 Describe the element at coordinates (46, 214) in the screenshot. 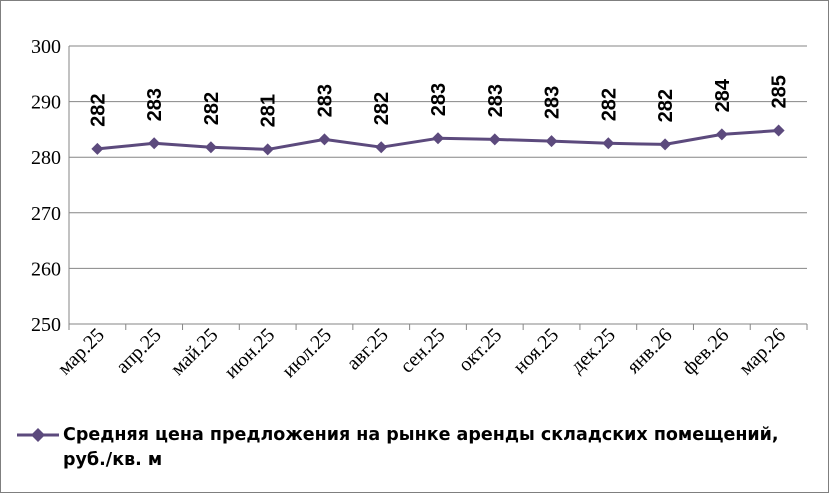

I see `y-tick-label: 270` at that location.